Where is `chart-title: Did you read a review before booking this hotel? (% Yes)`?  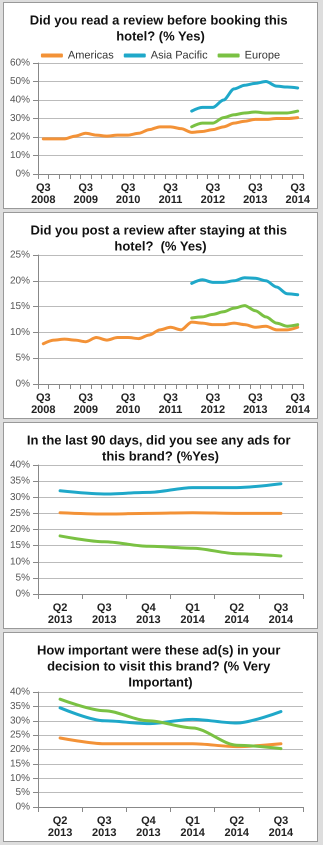
chart-title: Did you read a review before booking this hotel? (% Yes) is located at coordinates (161, 28).